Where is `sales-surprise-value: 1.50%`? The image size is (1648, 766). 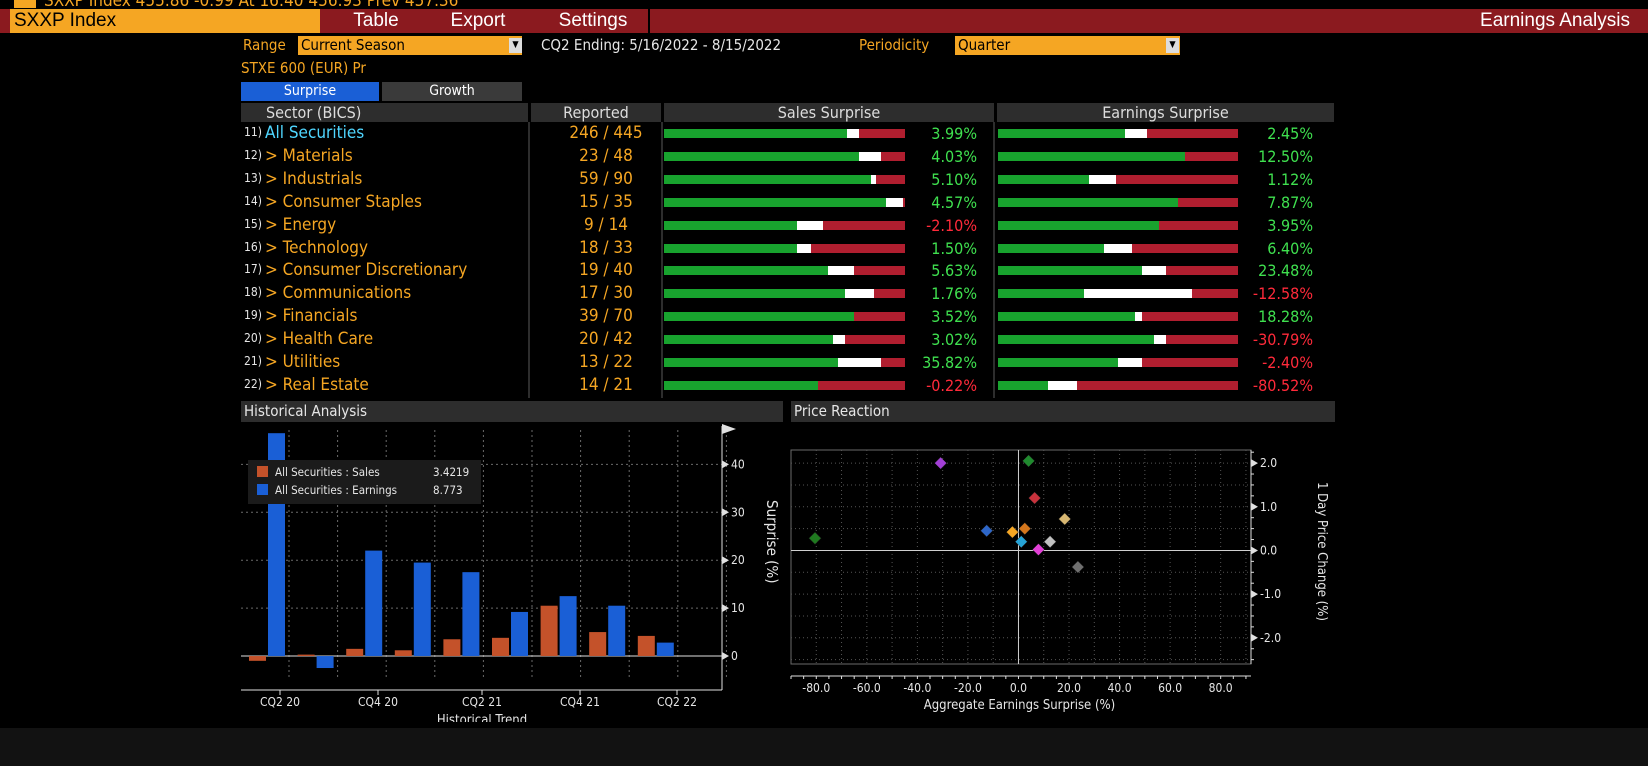
sales-surprise-value: 1.50% is located at coordinates (954, 248).